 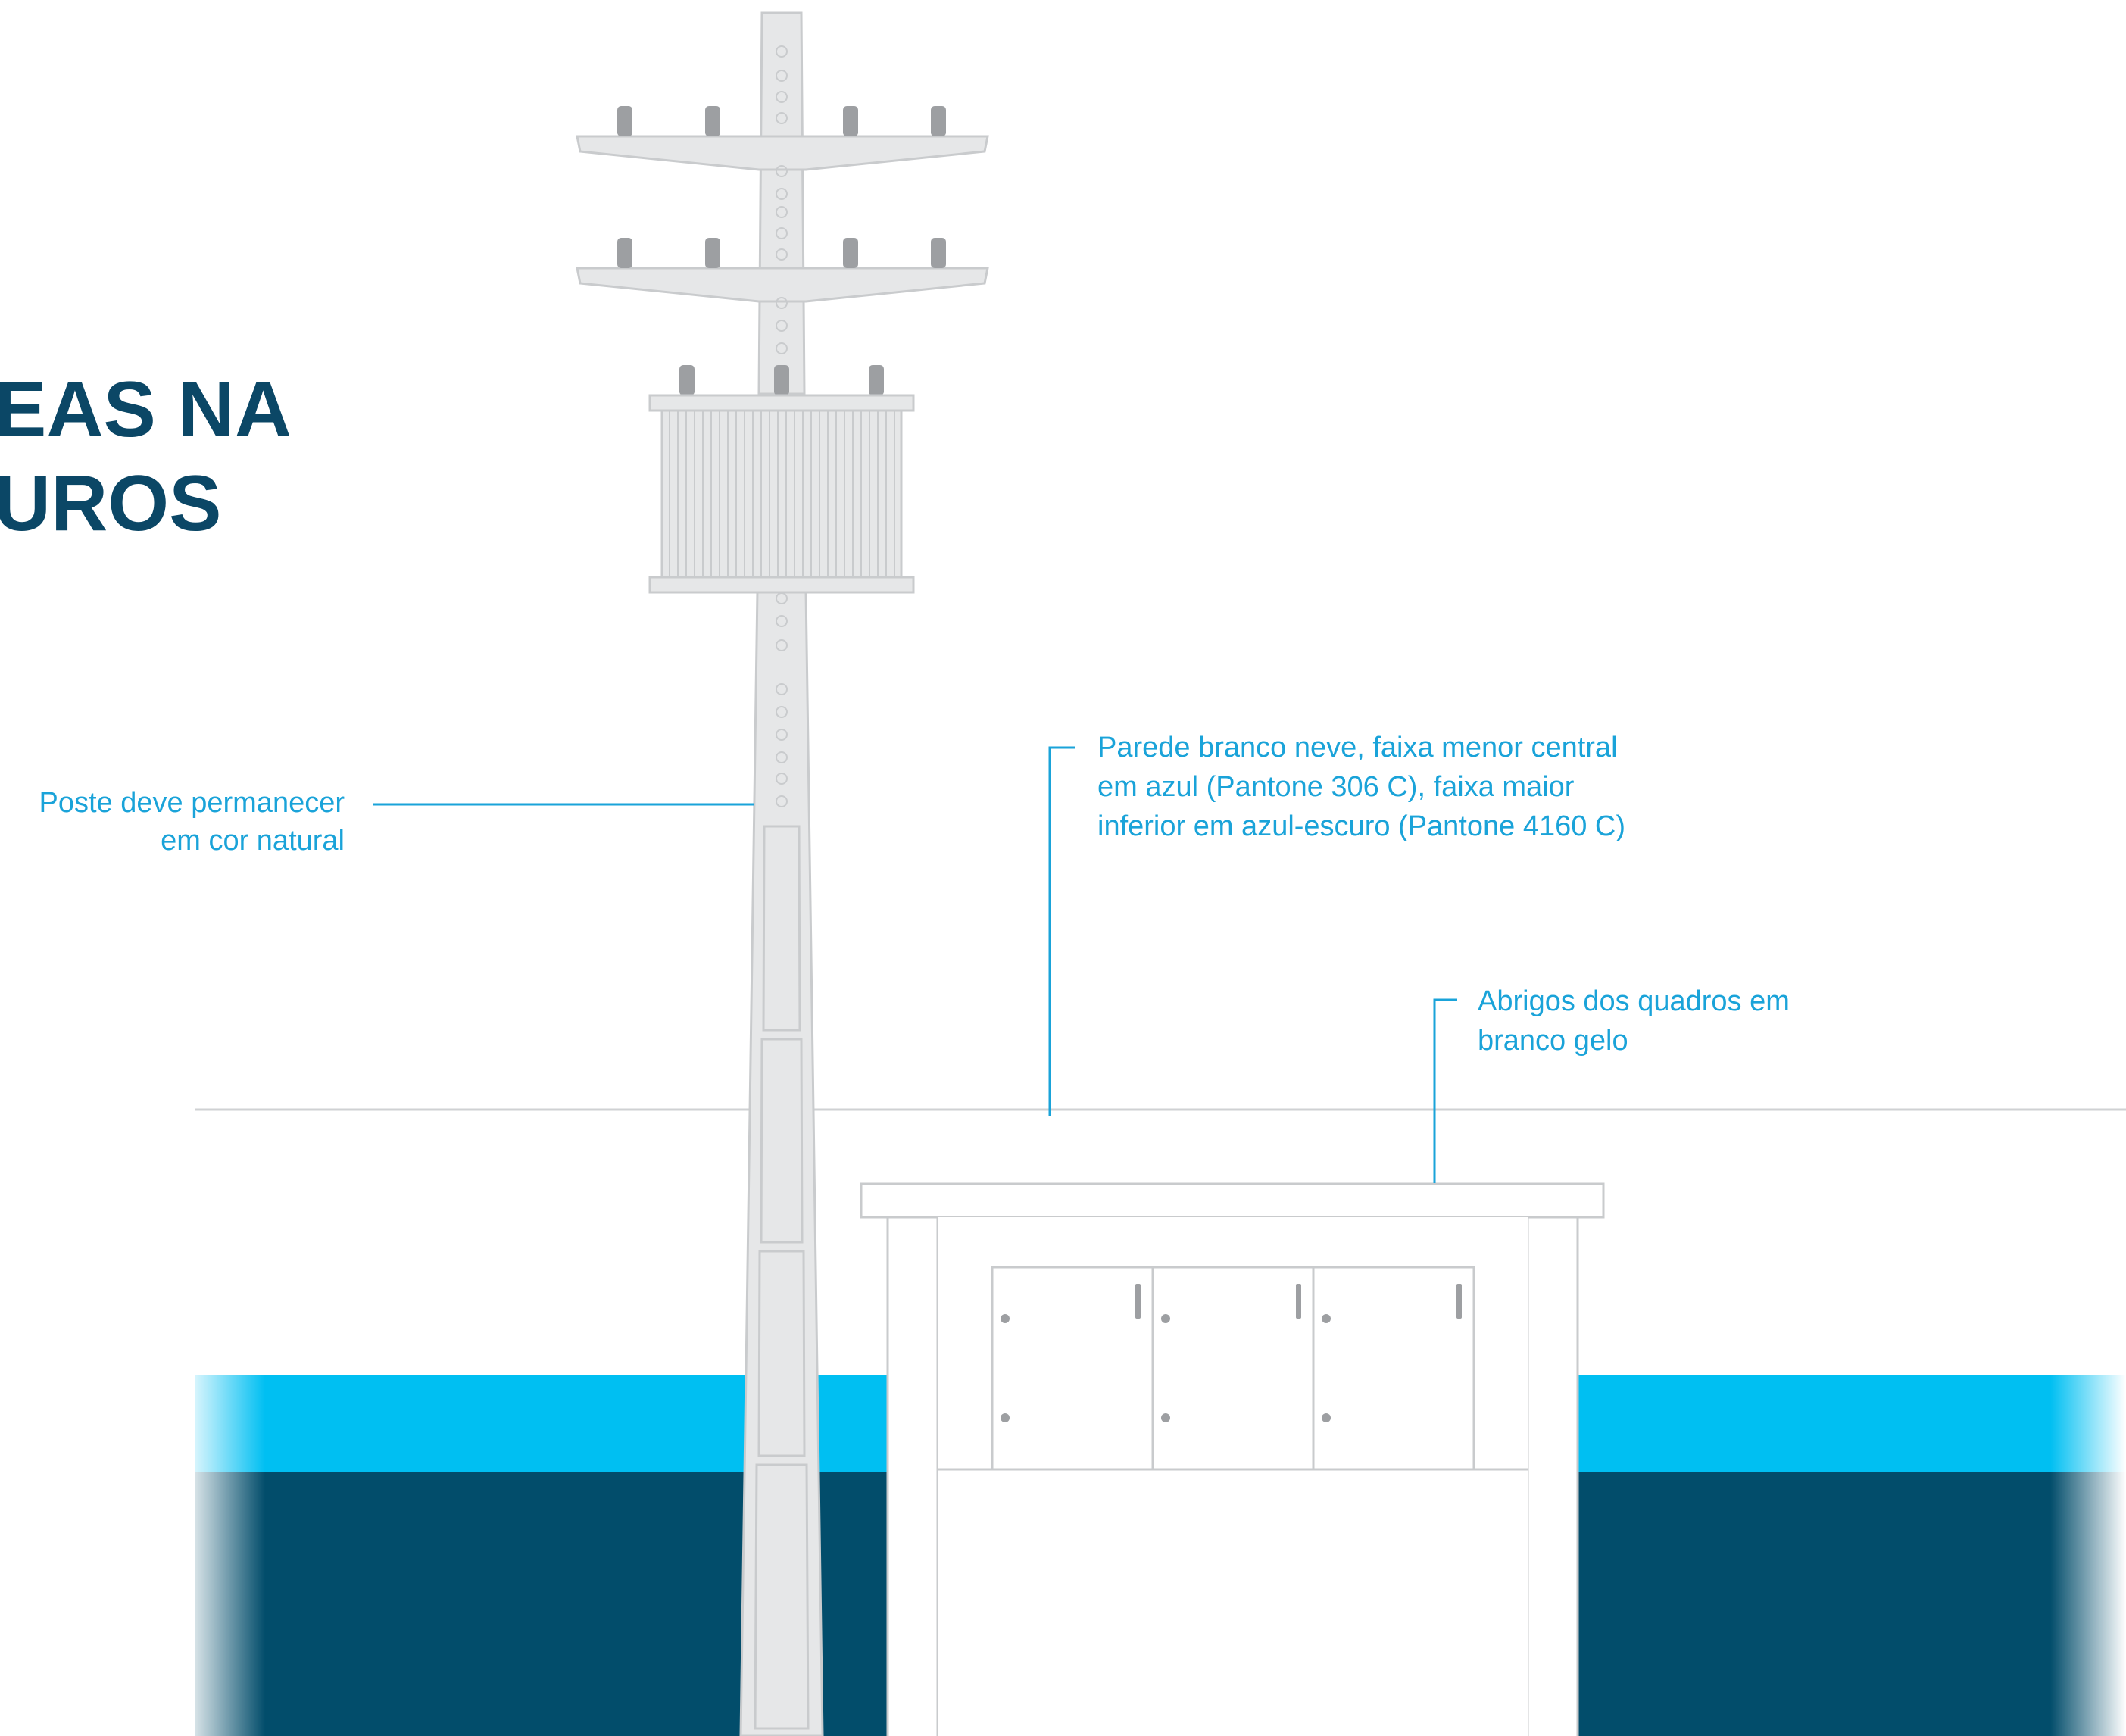 I want to click on heading-line-1: EAS NA, so click(x=146, y=410).